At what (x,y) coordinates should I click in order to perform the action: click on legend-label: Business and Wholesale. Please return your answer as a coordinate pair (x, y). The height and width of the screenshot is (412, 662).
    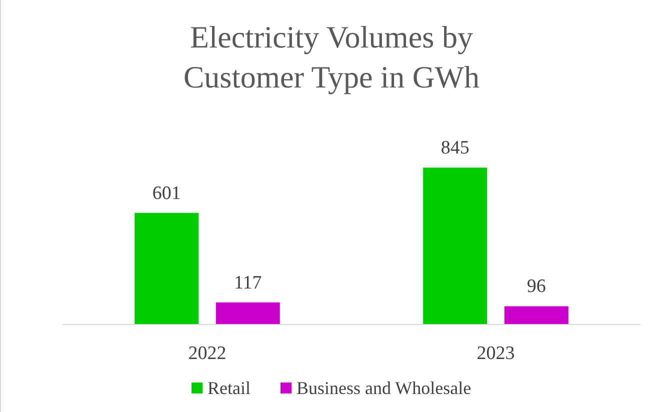
    Looking at the image, I should click on (384, 388).